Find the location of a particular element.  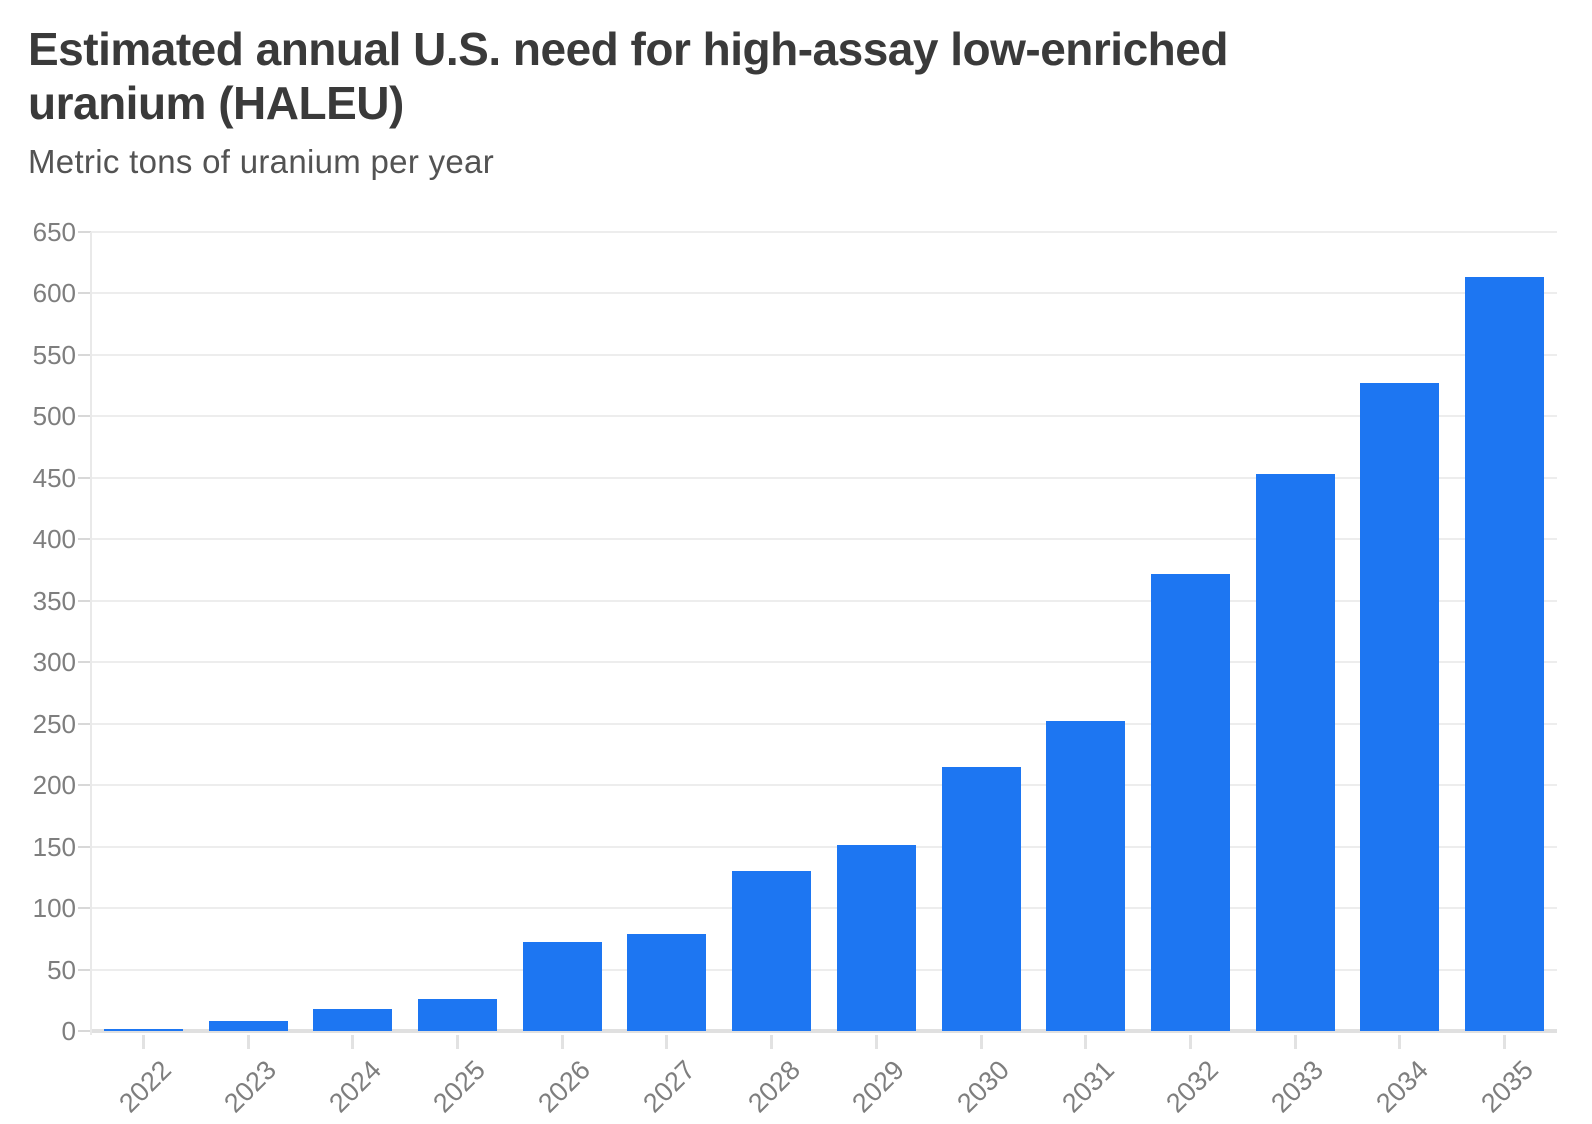

y-axis-tick-label: 650 is located at coordinates (54, 232).